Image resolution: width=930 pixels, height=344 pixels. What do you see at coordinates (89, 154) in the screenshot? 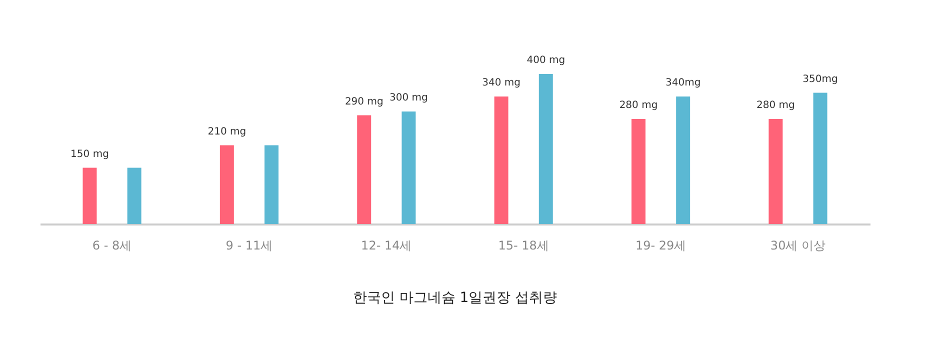
I see `data-label: 150 mg` at bounding box center [89, 154].